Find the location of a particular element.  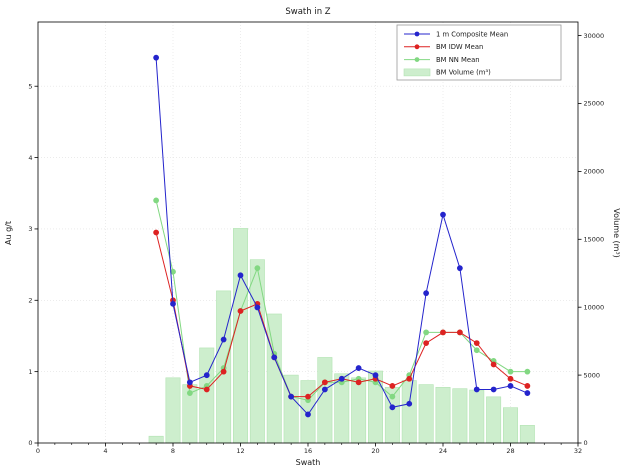

right-y-tick-label: 25000 is located at coordinates (594, 104).